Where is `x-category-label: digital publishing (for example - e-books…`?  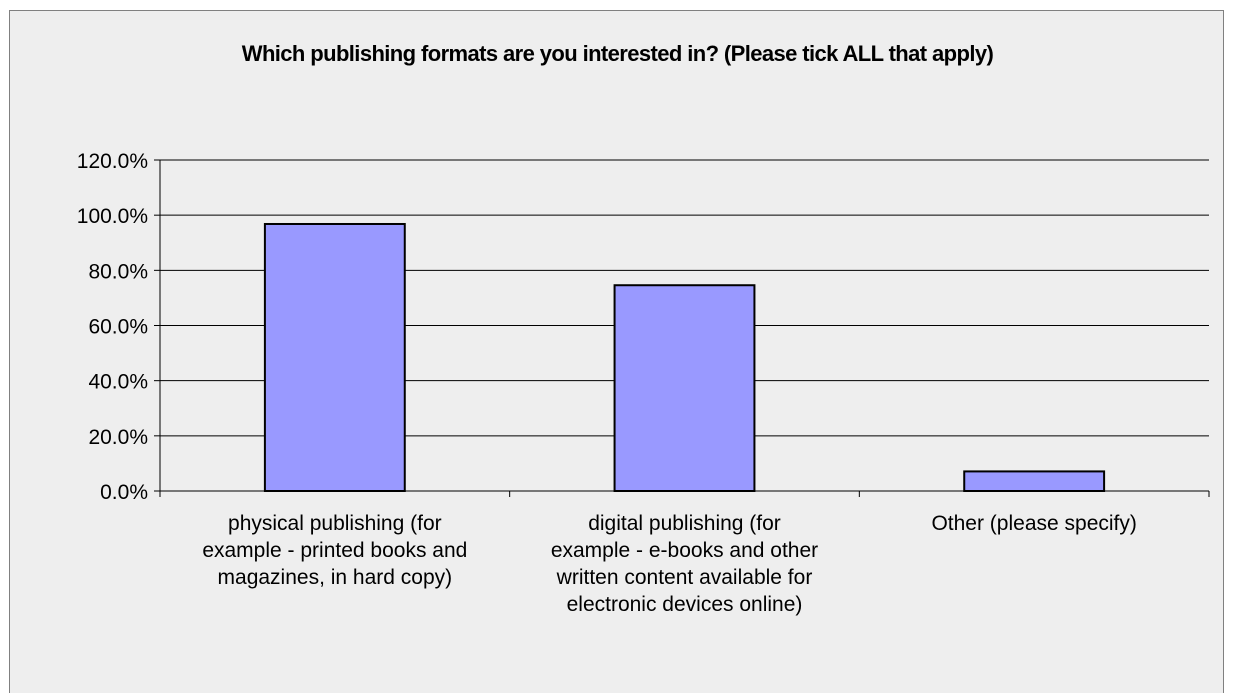
x-category-label: digital publishing (for example - e-books… is located at coordinates (684, 564).